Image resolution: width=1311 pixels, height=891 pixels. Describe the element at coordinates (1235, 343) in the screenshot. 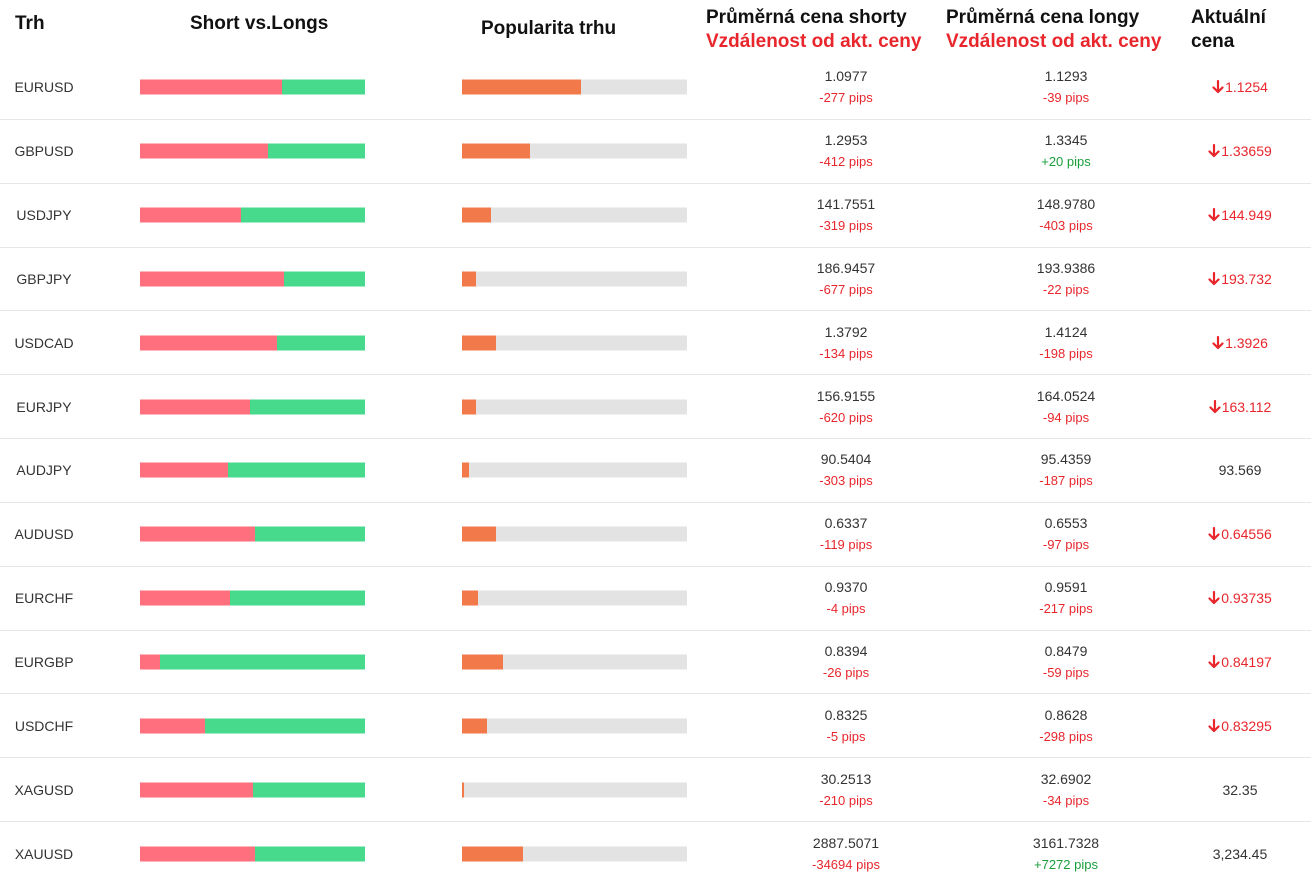

I see `current-price: 1.3926` at that location.